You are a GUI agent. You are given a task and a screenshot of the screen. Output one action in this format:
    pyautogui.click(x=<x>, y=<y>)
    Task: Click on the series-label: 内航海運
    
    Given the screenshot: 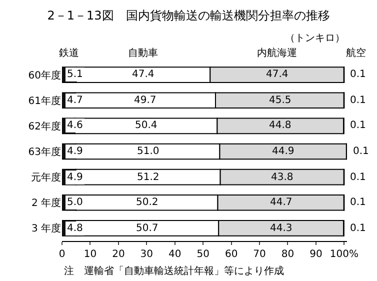 What is the action you would take?
    pyautogui.click(x=277, y=53)
    